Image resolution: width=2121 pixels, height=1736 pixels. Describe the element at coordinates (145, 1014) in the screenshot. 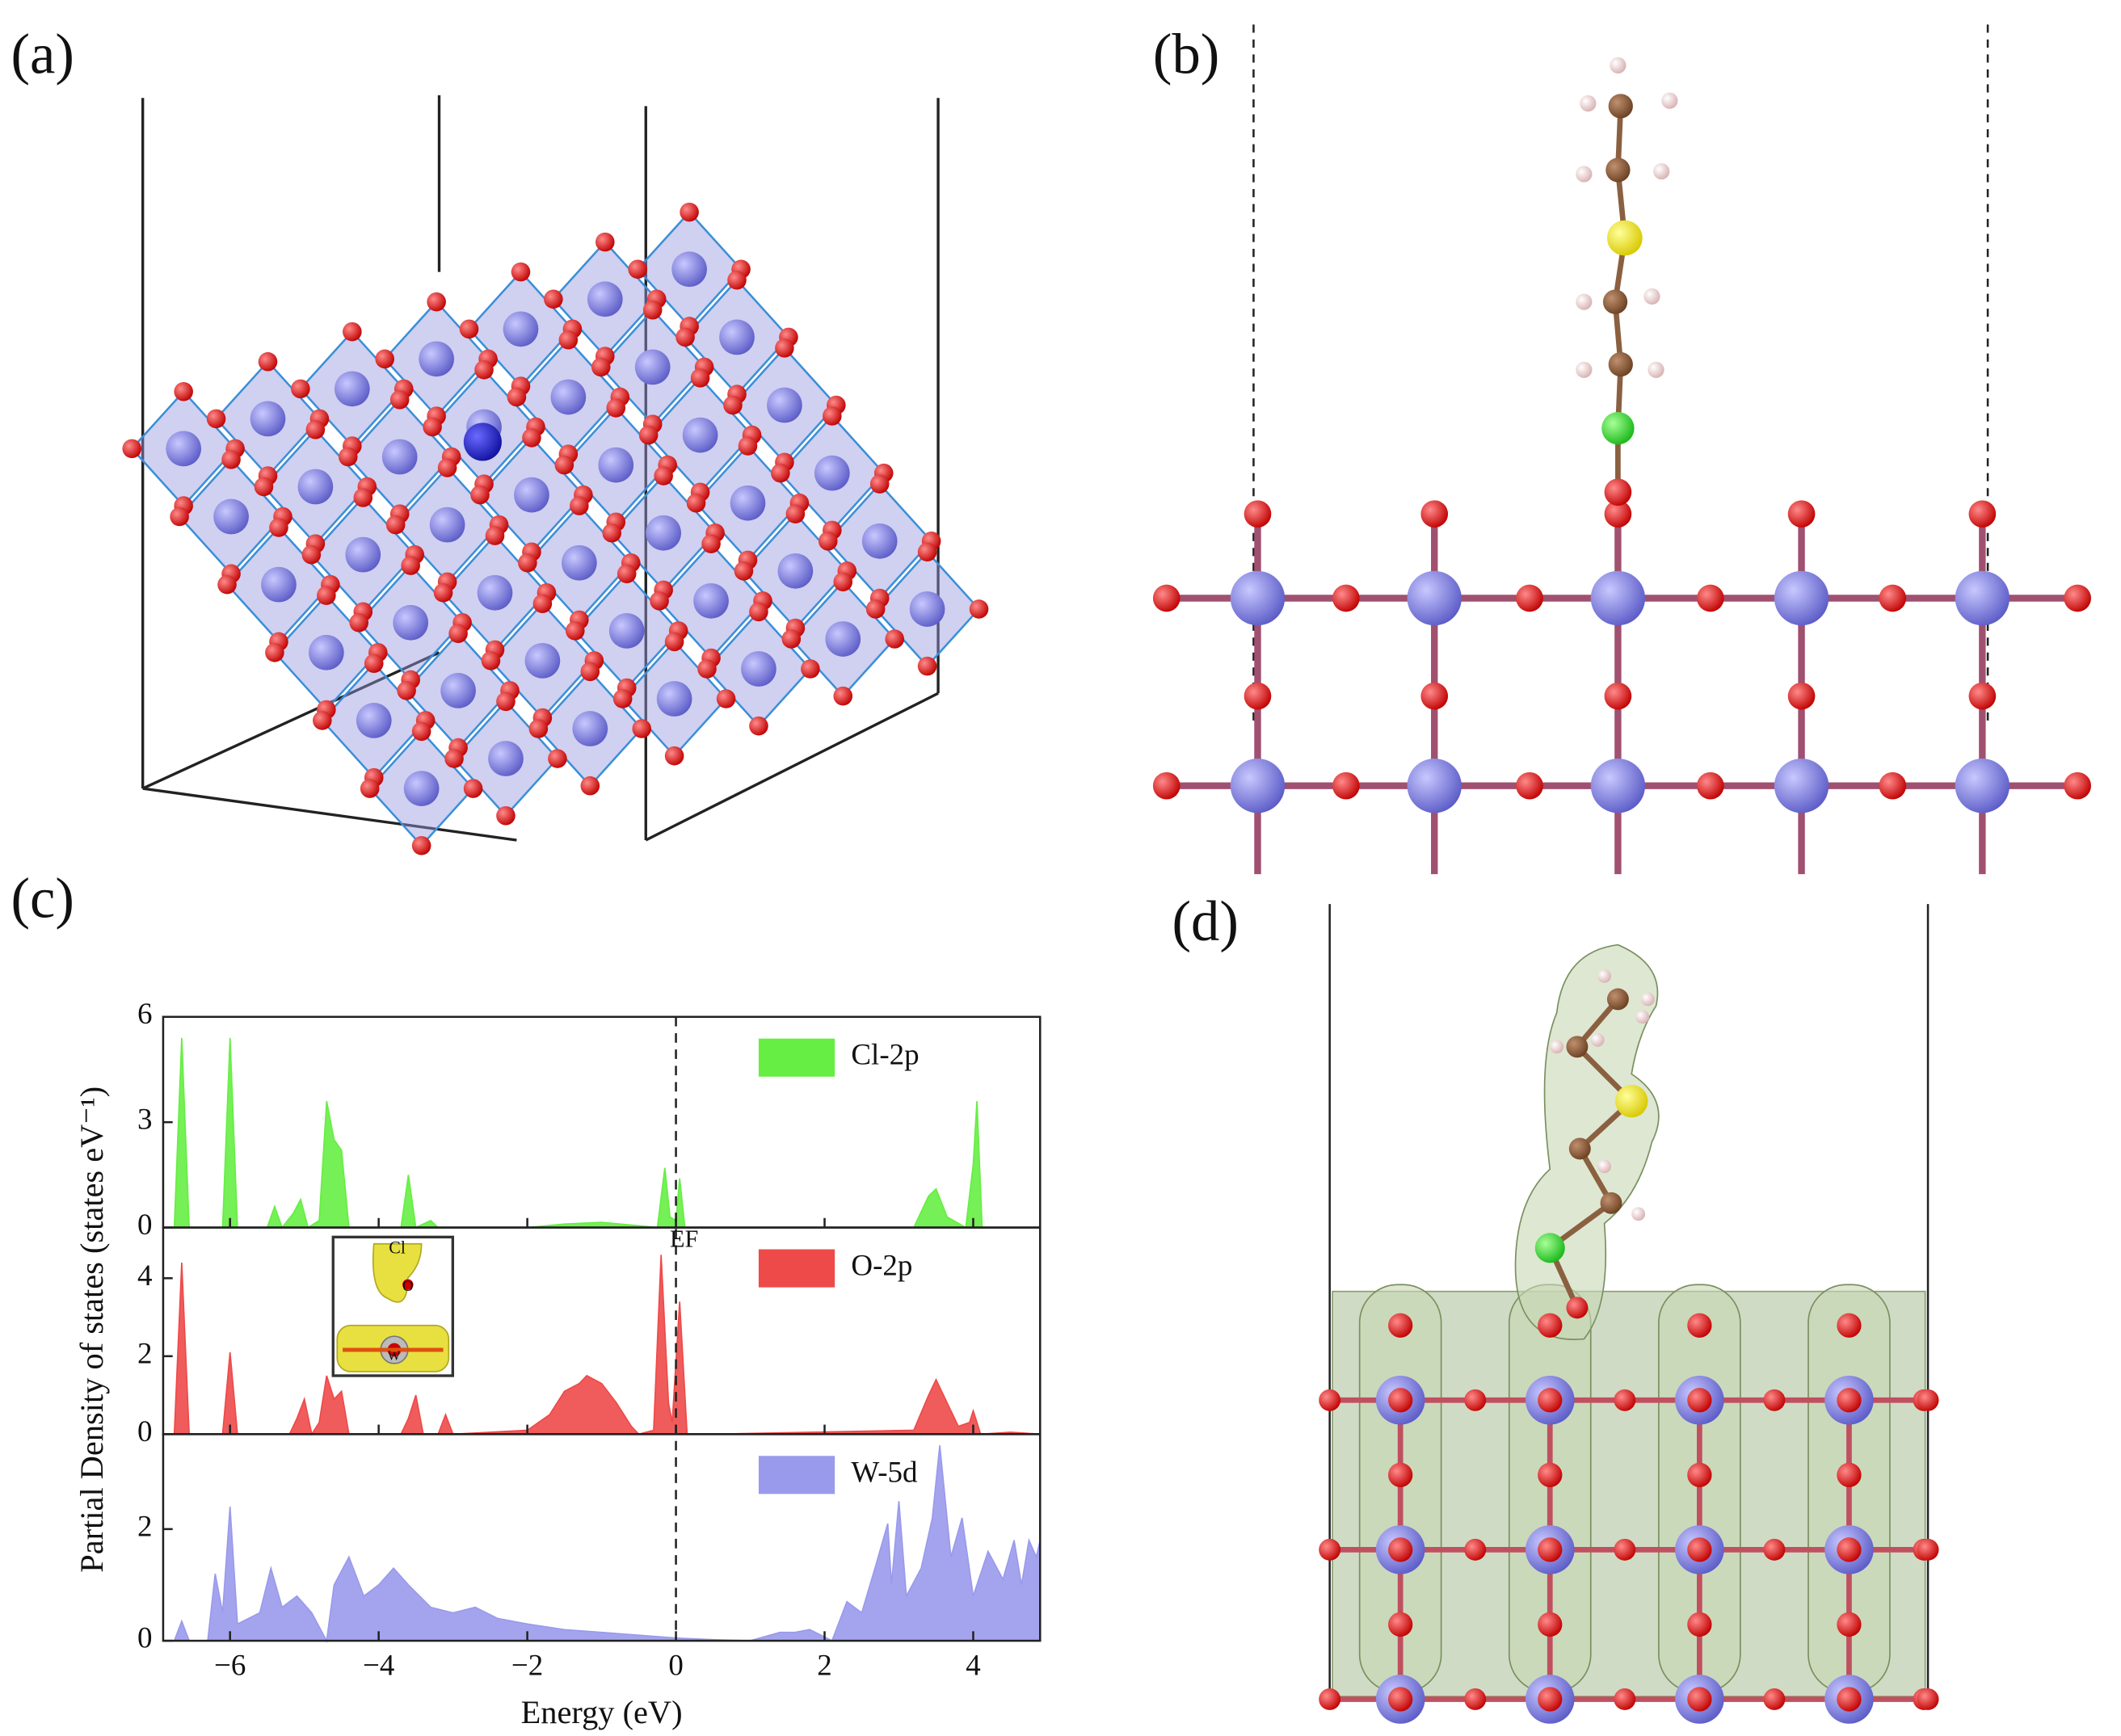

I see `y-tick-label: 6` at that location.